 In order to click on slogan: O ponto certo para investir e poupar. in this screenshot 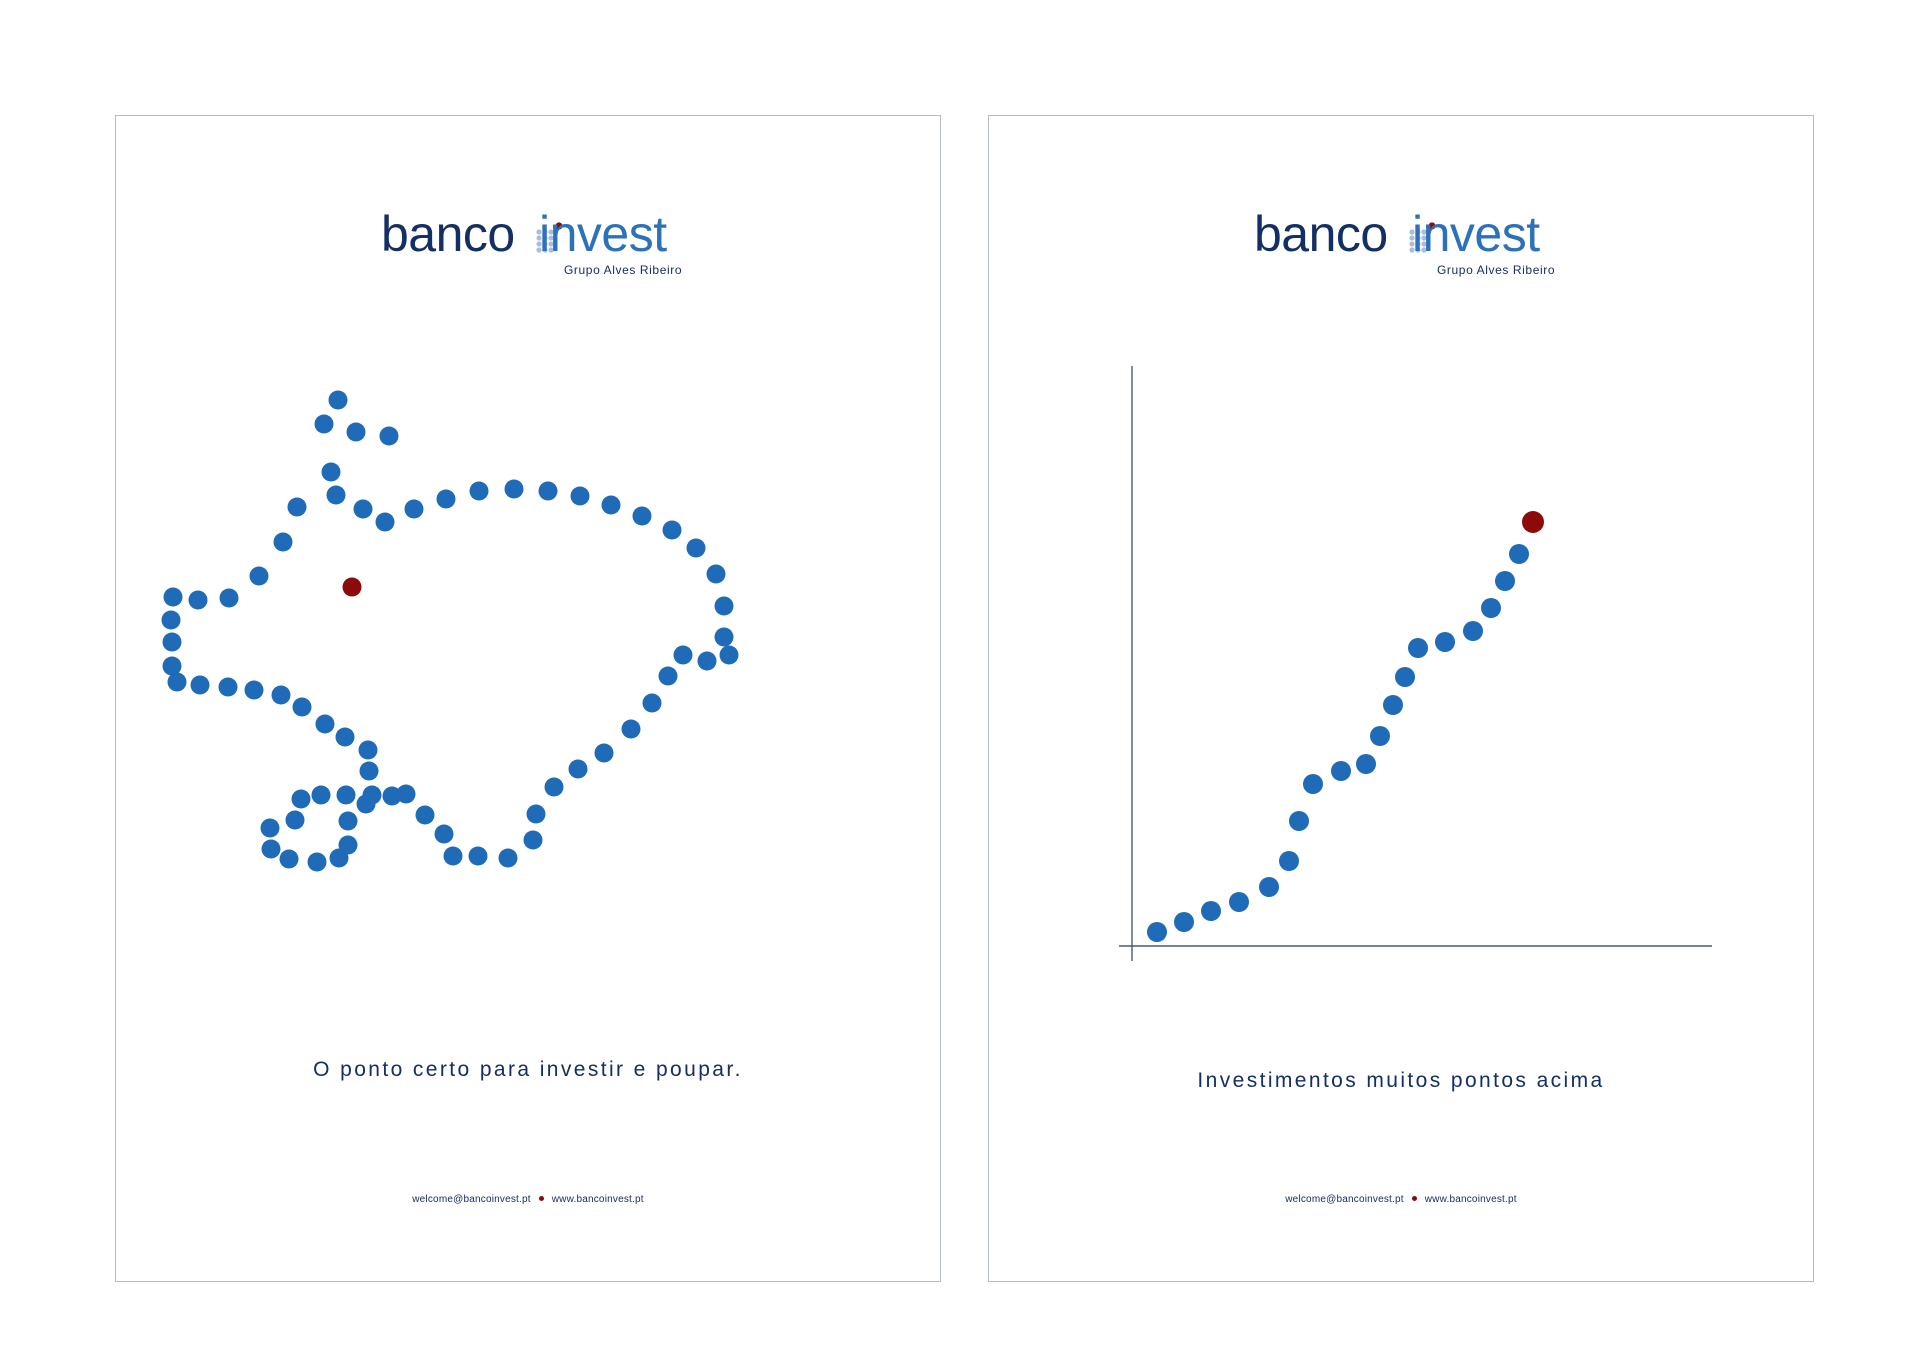, I will do `click(528, 1069)`.